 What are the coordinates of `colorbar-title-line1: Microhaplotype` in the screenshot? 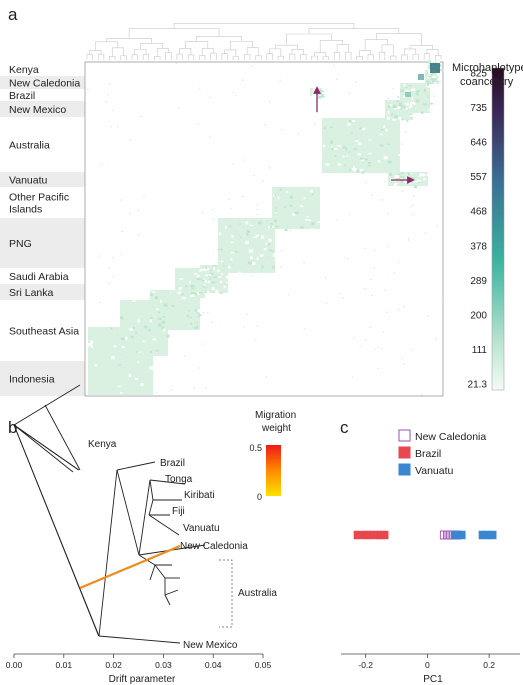 It's located at (487, 68).